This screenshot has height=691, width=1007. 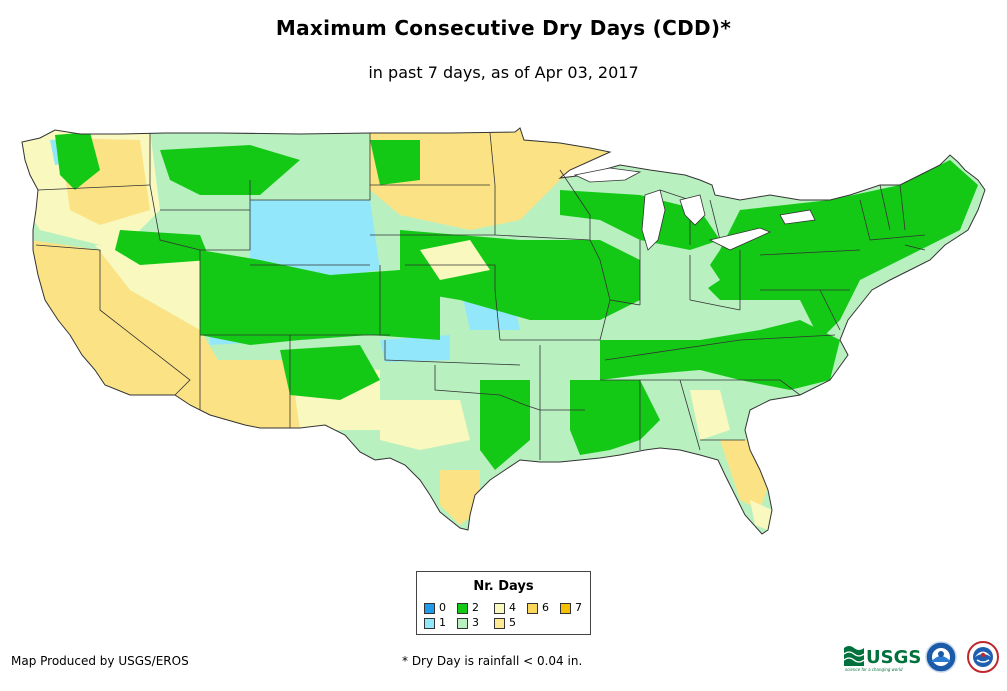 I want to click on noaa-logo-icon, so click(x=941, y=657).